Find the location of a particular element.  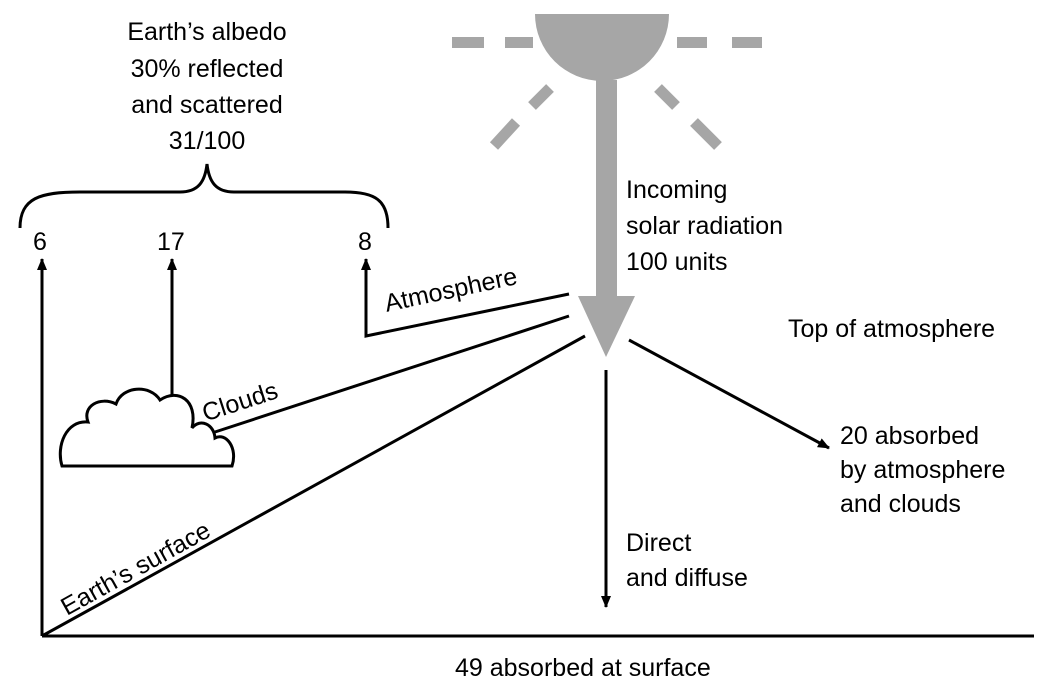

sun-icon is located at coordinates (607, 185).